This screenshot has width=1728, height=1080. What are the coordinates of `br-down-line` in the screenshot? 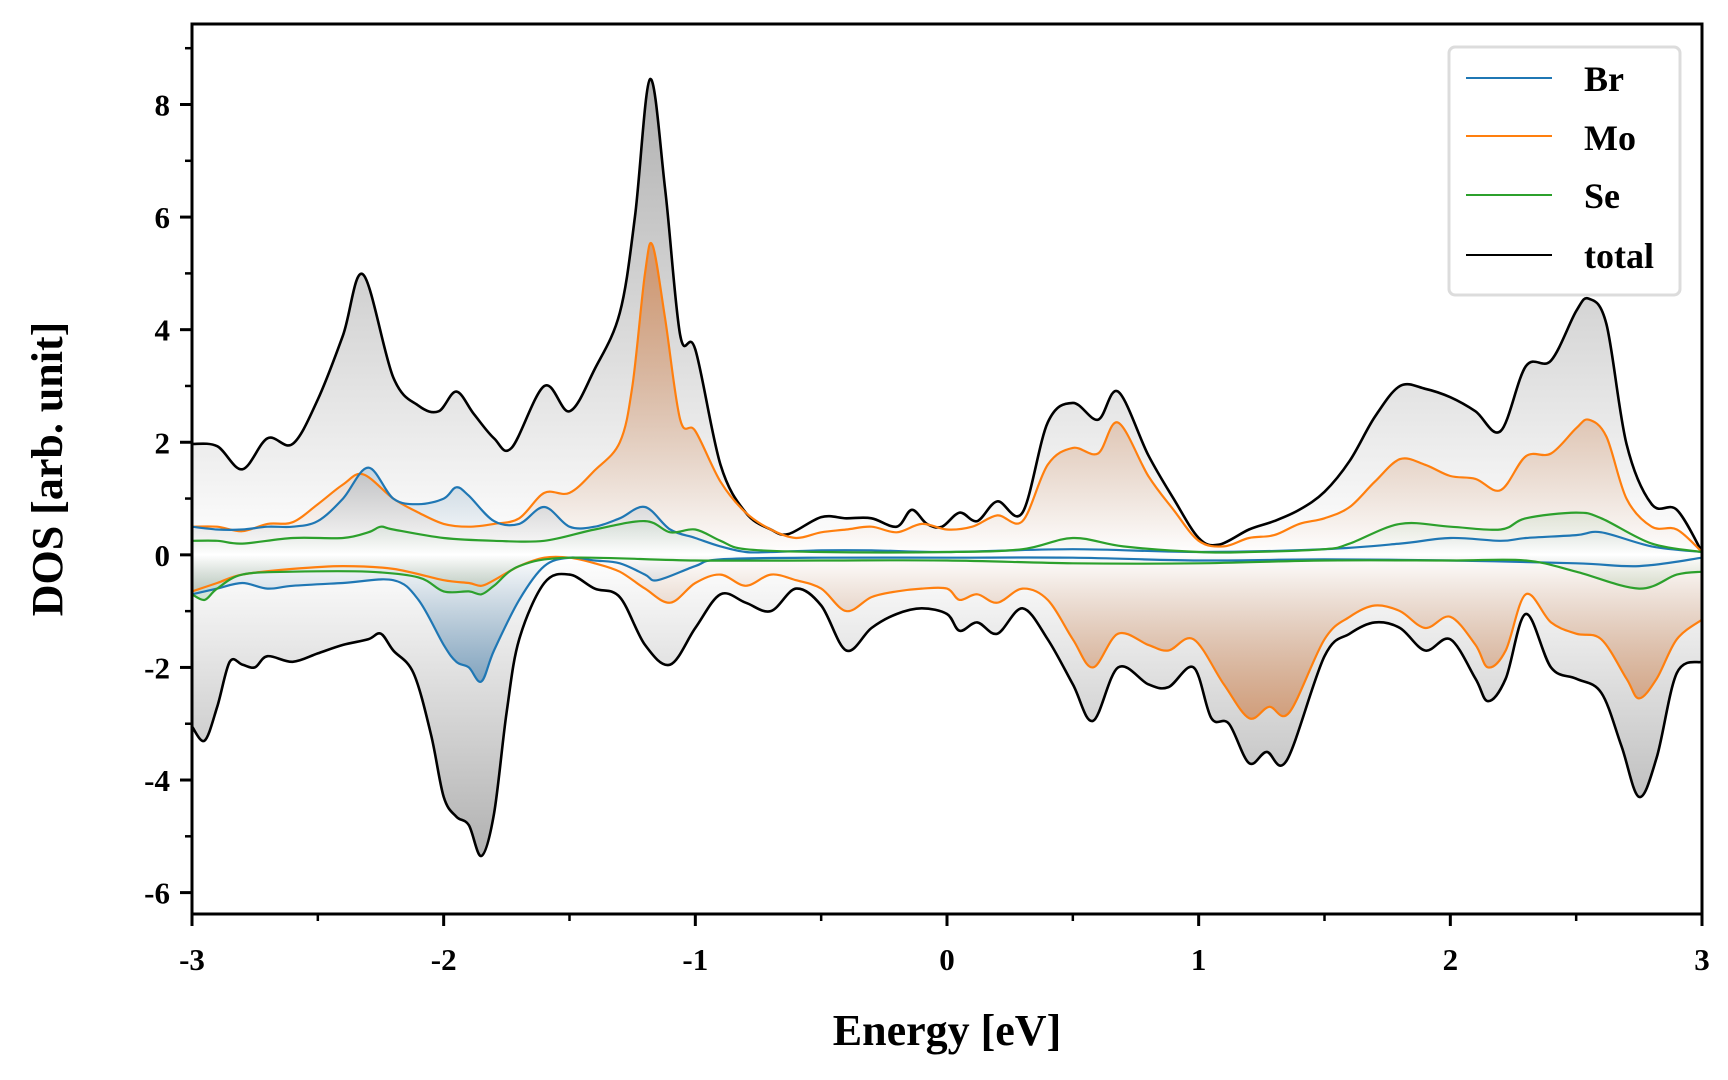 It's located at (947, 619).